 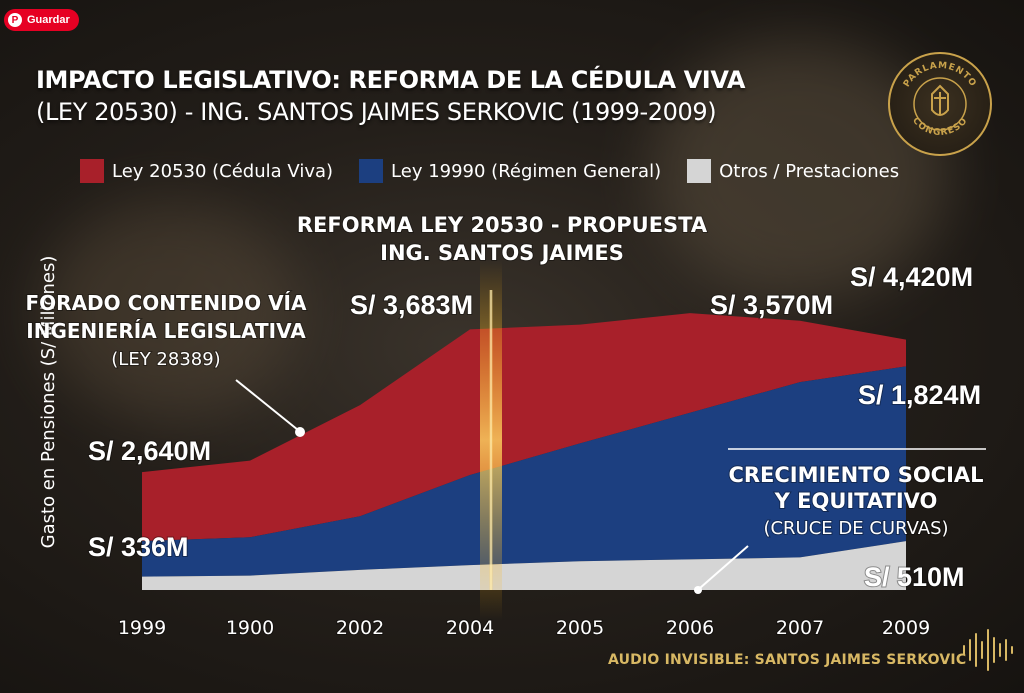 I want to click on x-tick-label: 1999, so click(x=142, y=628).